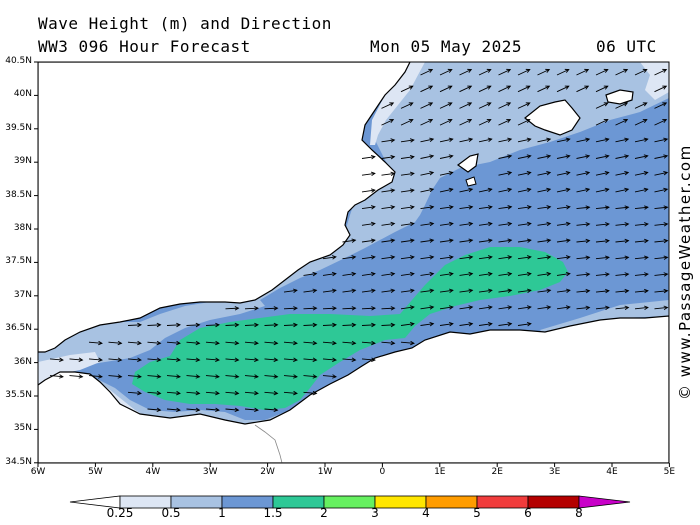 The image size is (700, 525). Describe the element at coordinates (22, 94) in the screenshot. I see `lat-label: 40N` at that location.